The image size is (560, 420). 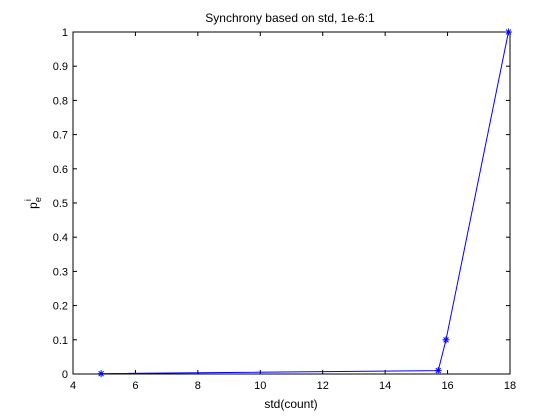 What do you see at coordinates (135, 386) in the screenshot?
I see `x-tick-label: 6` at bounding box center [135, 386].